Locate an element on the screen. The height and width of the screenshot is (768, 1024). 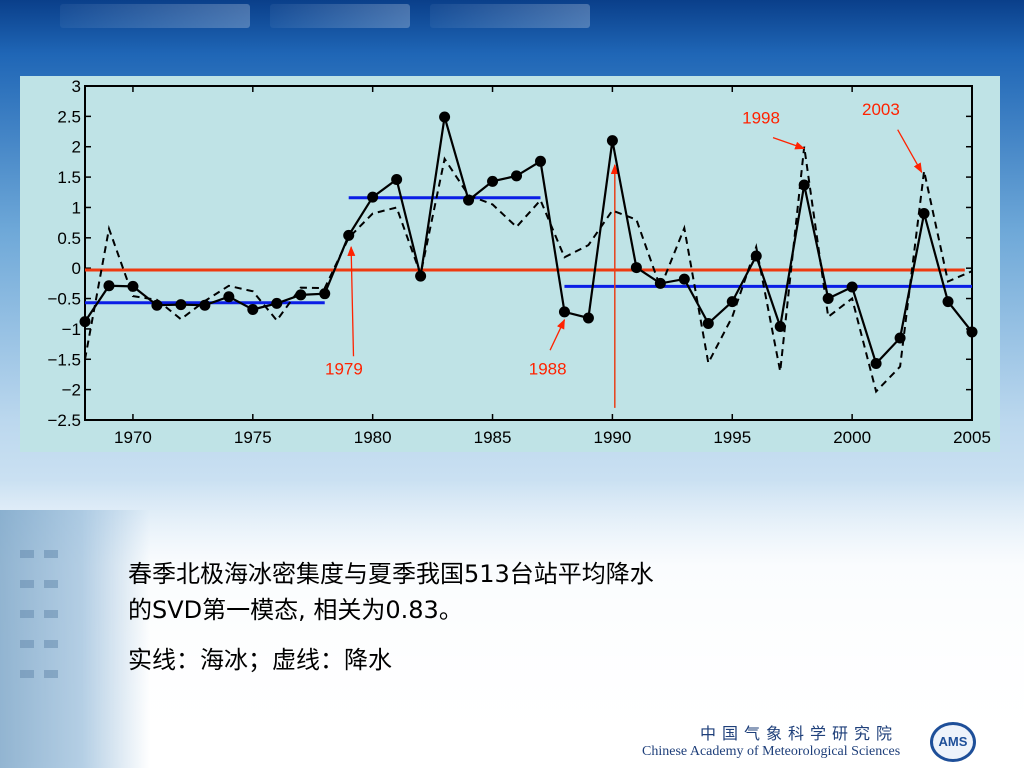
y-tick-label: −1.5 is located at coordinates (64, 359).